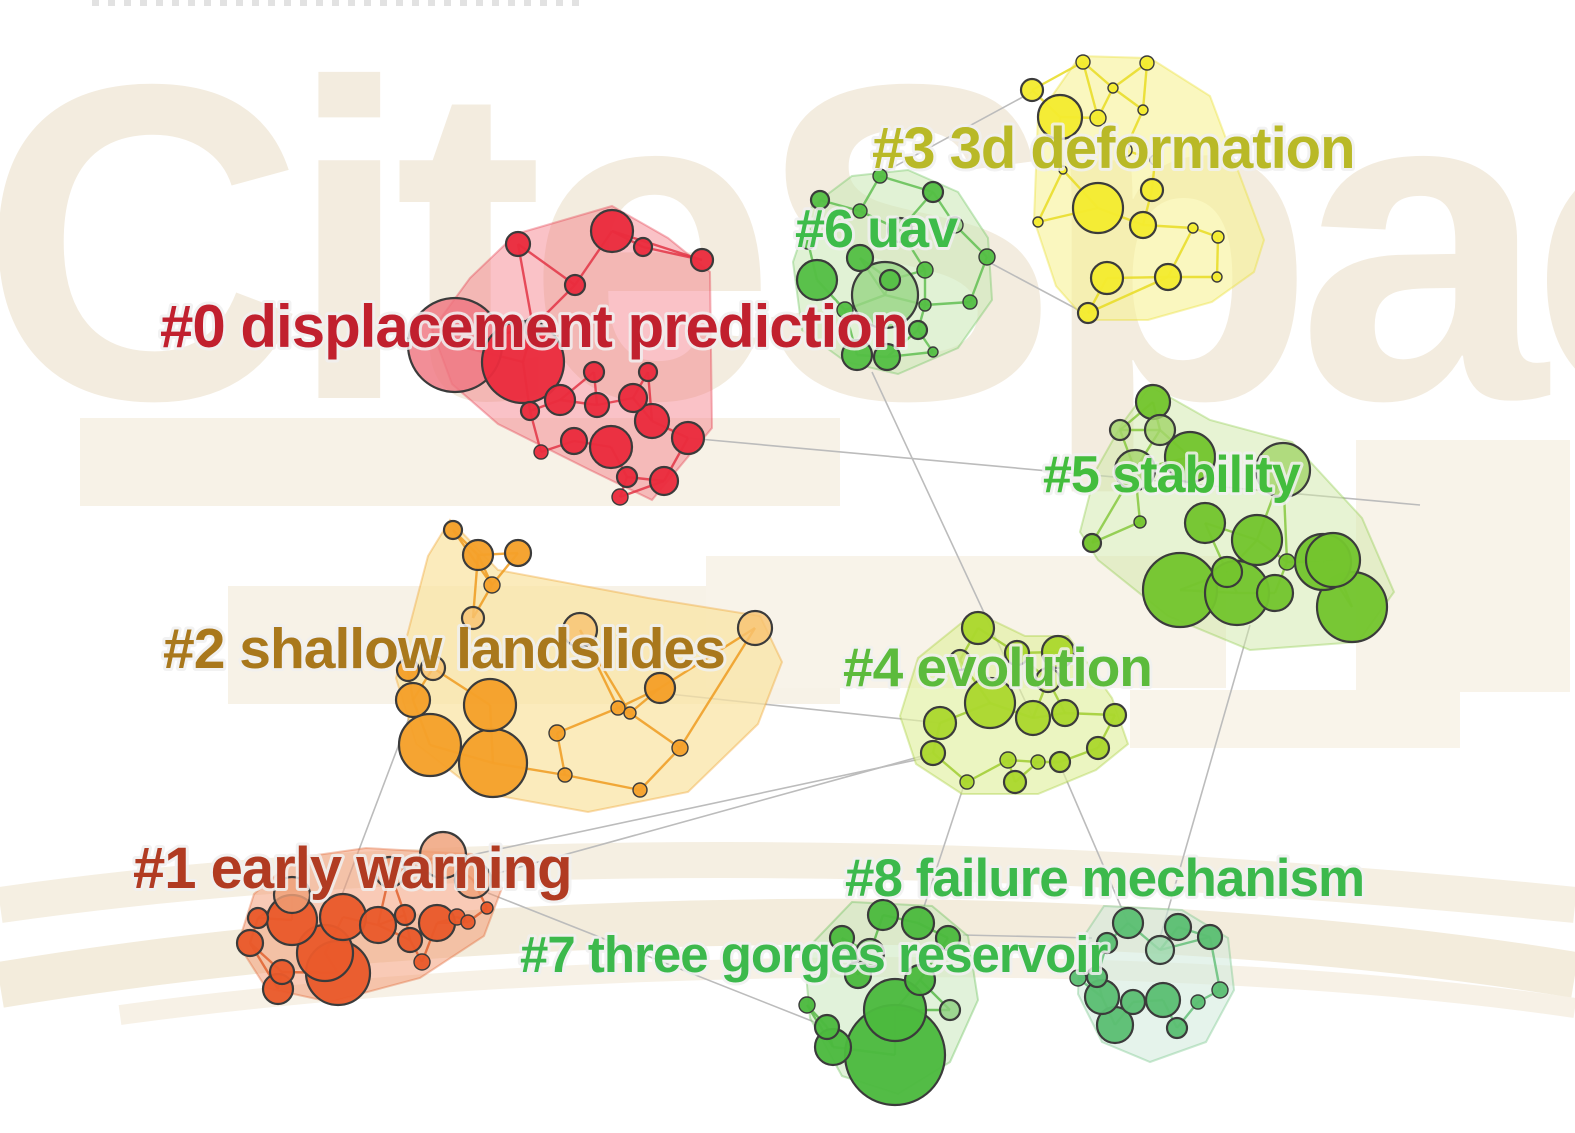 Image resolution: width=1575 pixels, height=1133 pixels. What do you see at coordinates (353, 868) in the screenshot?
I see `cluster-label-1: #1 early warning` at bounding box center [353, 868].